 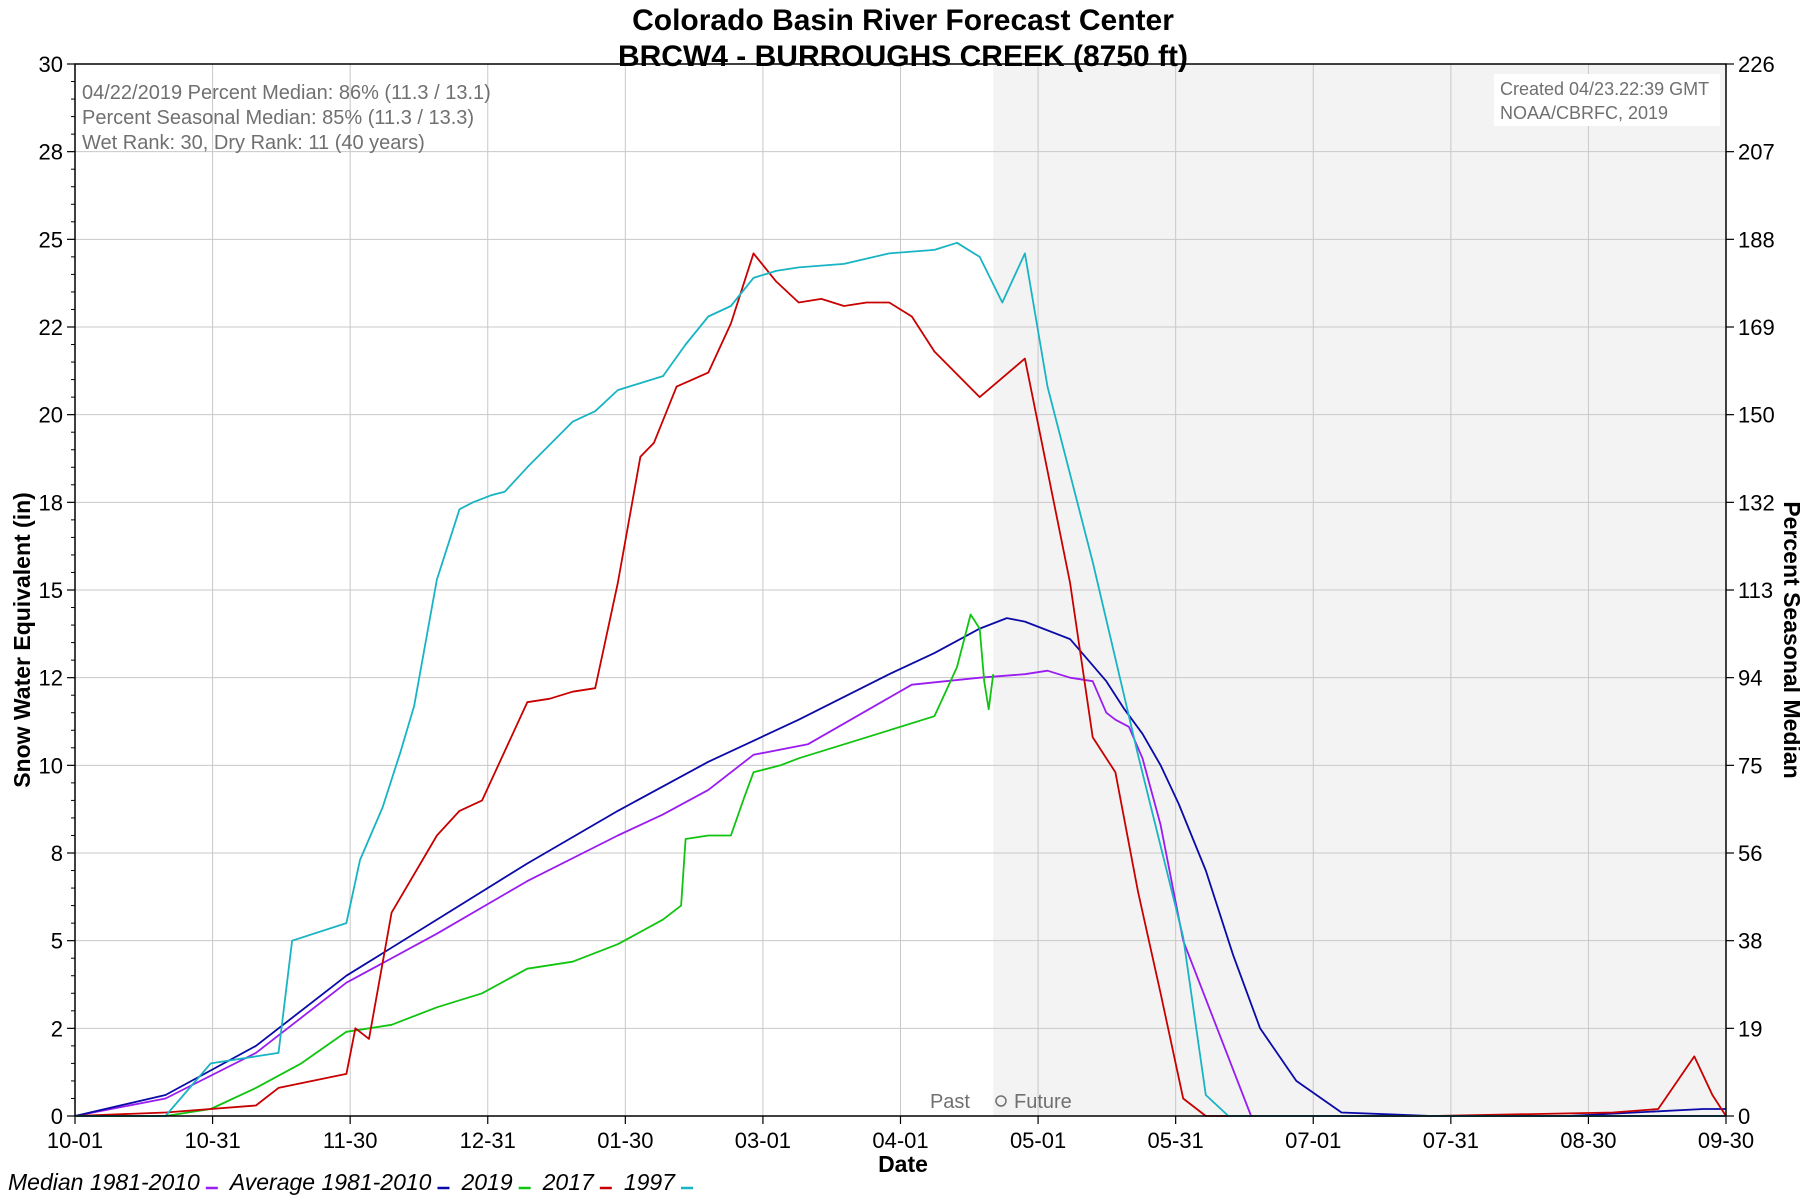 What do you see at coordinates (57, 941) in the screenshot?
I see `y-tick-label: 5` at bounding box center [57, 941].